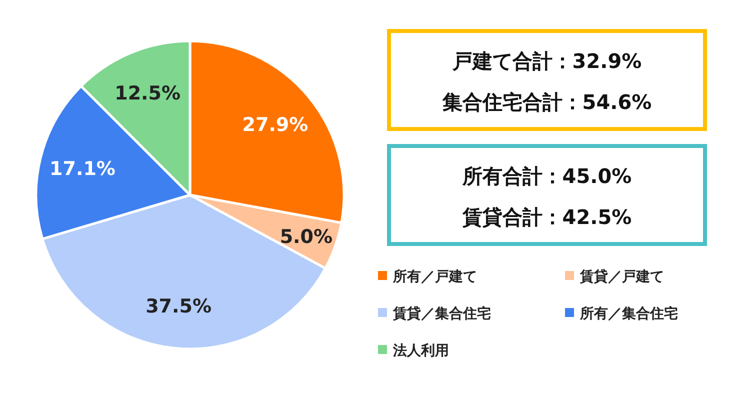  Describe the element at coordinates (306, 237) in the screenshot. I see `data-label: 5.0%` at that location.